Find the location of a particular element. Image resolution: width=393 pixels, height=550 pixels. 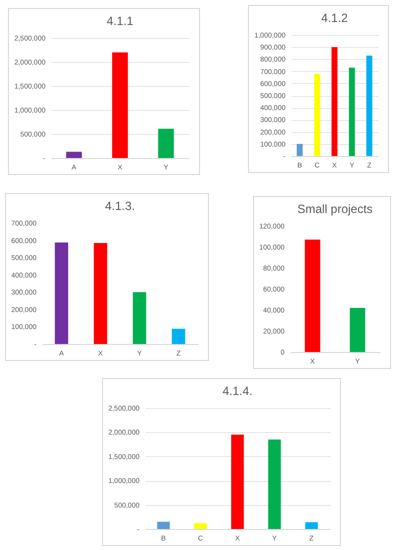

chart-title: 4.1.2 is located at coordinates (334, 18).